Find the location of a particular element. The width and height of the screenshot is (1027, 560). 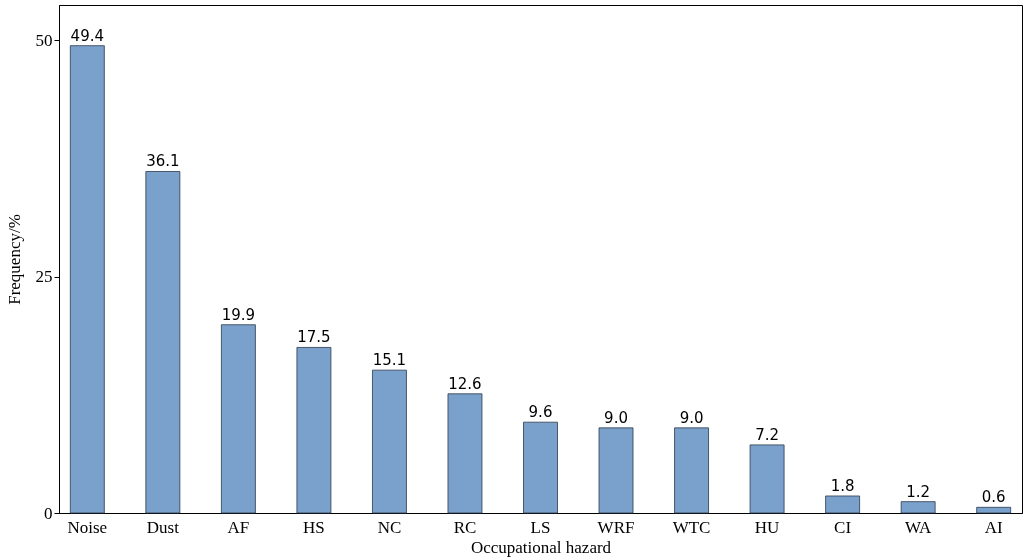

y-tick-label: 25 is located at coordinates (44, 276).